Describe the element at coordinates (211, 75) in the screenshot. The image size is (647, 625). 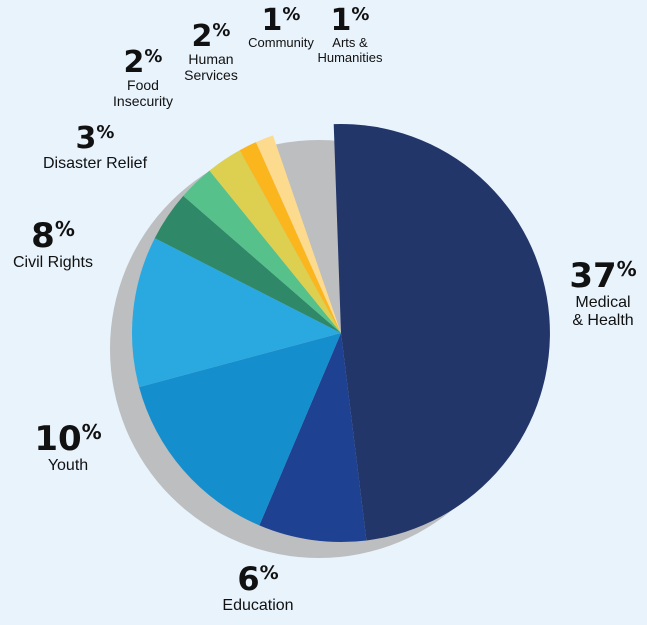
I see `slice-category-label: Services` at that location.